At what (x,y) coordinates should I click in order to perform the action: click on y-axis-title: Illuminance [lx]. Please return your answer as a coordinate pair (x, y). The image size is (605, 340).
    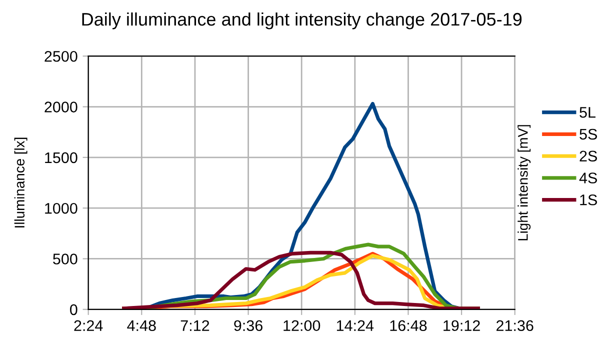
    Looking at the image, I should click on (21, 183).